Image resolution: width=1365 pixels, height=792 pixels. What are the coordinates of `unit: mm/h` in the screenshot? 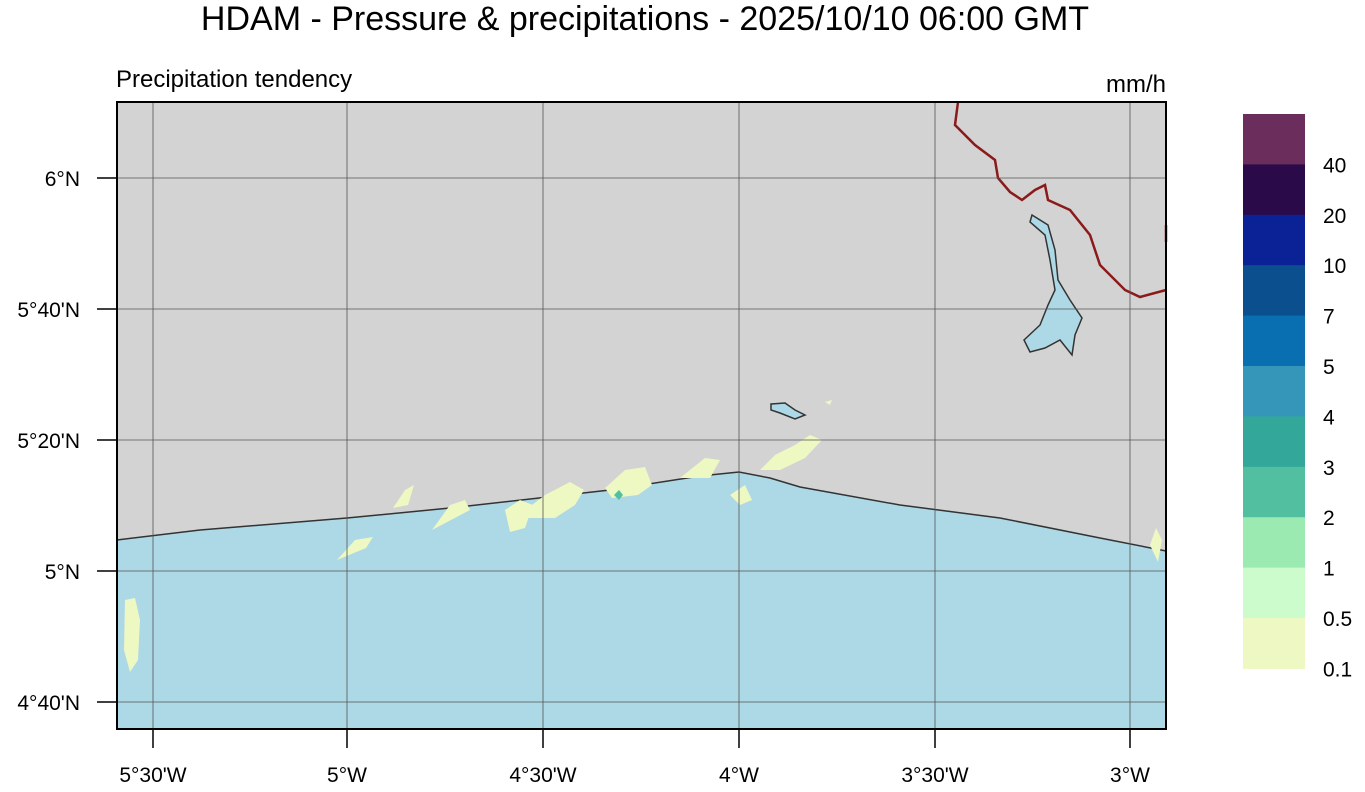 It's located at (1136, 84).